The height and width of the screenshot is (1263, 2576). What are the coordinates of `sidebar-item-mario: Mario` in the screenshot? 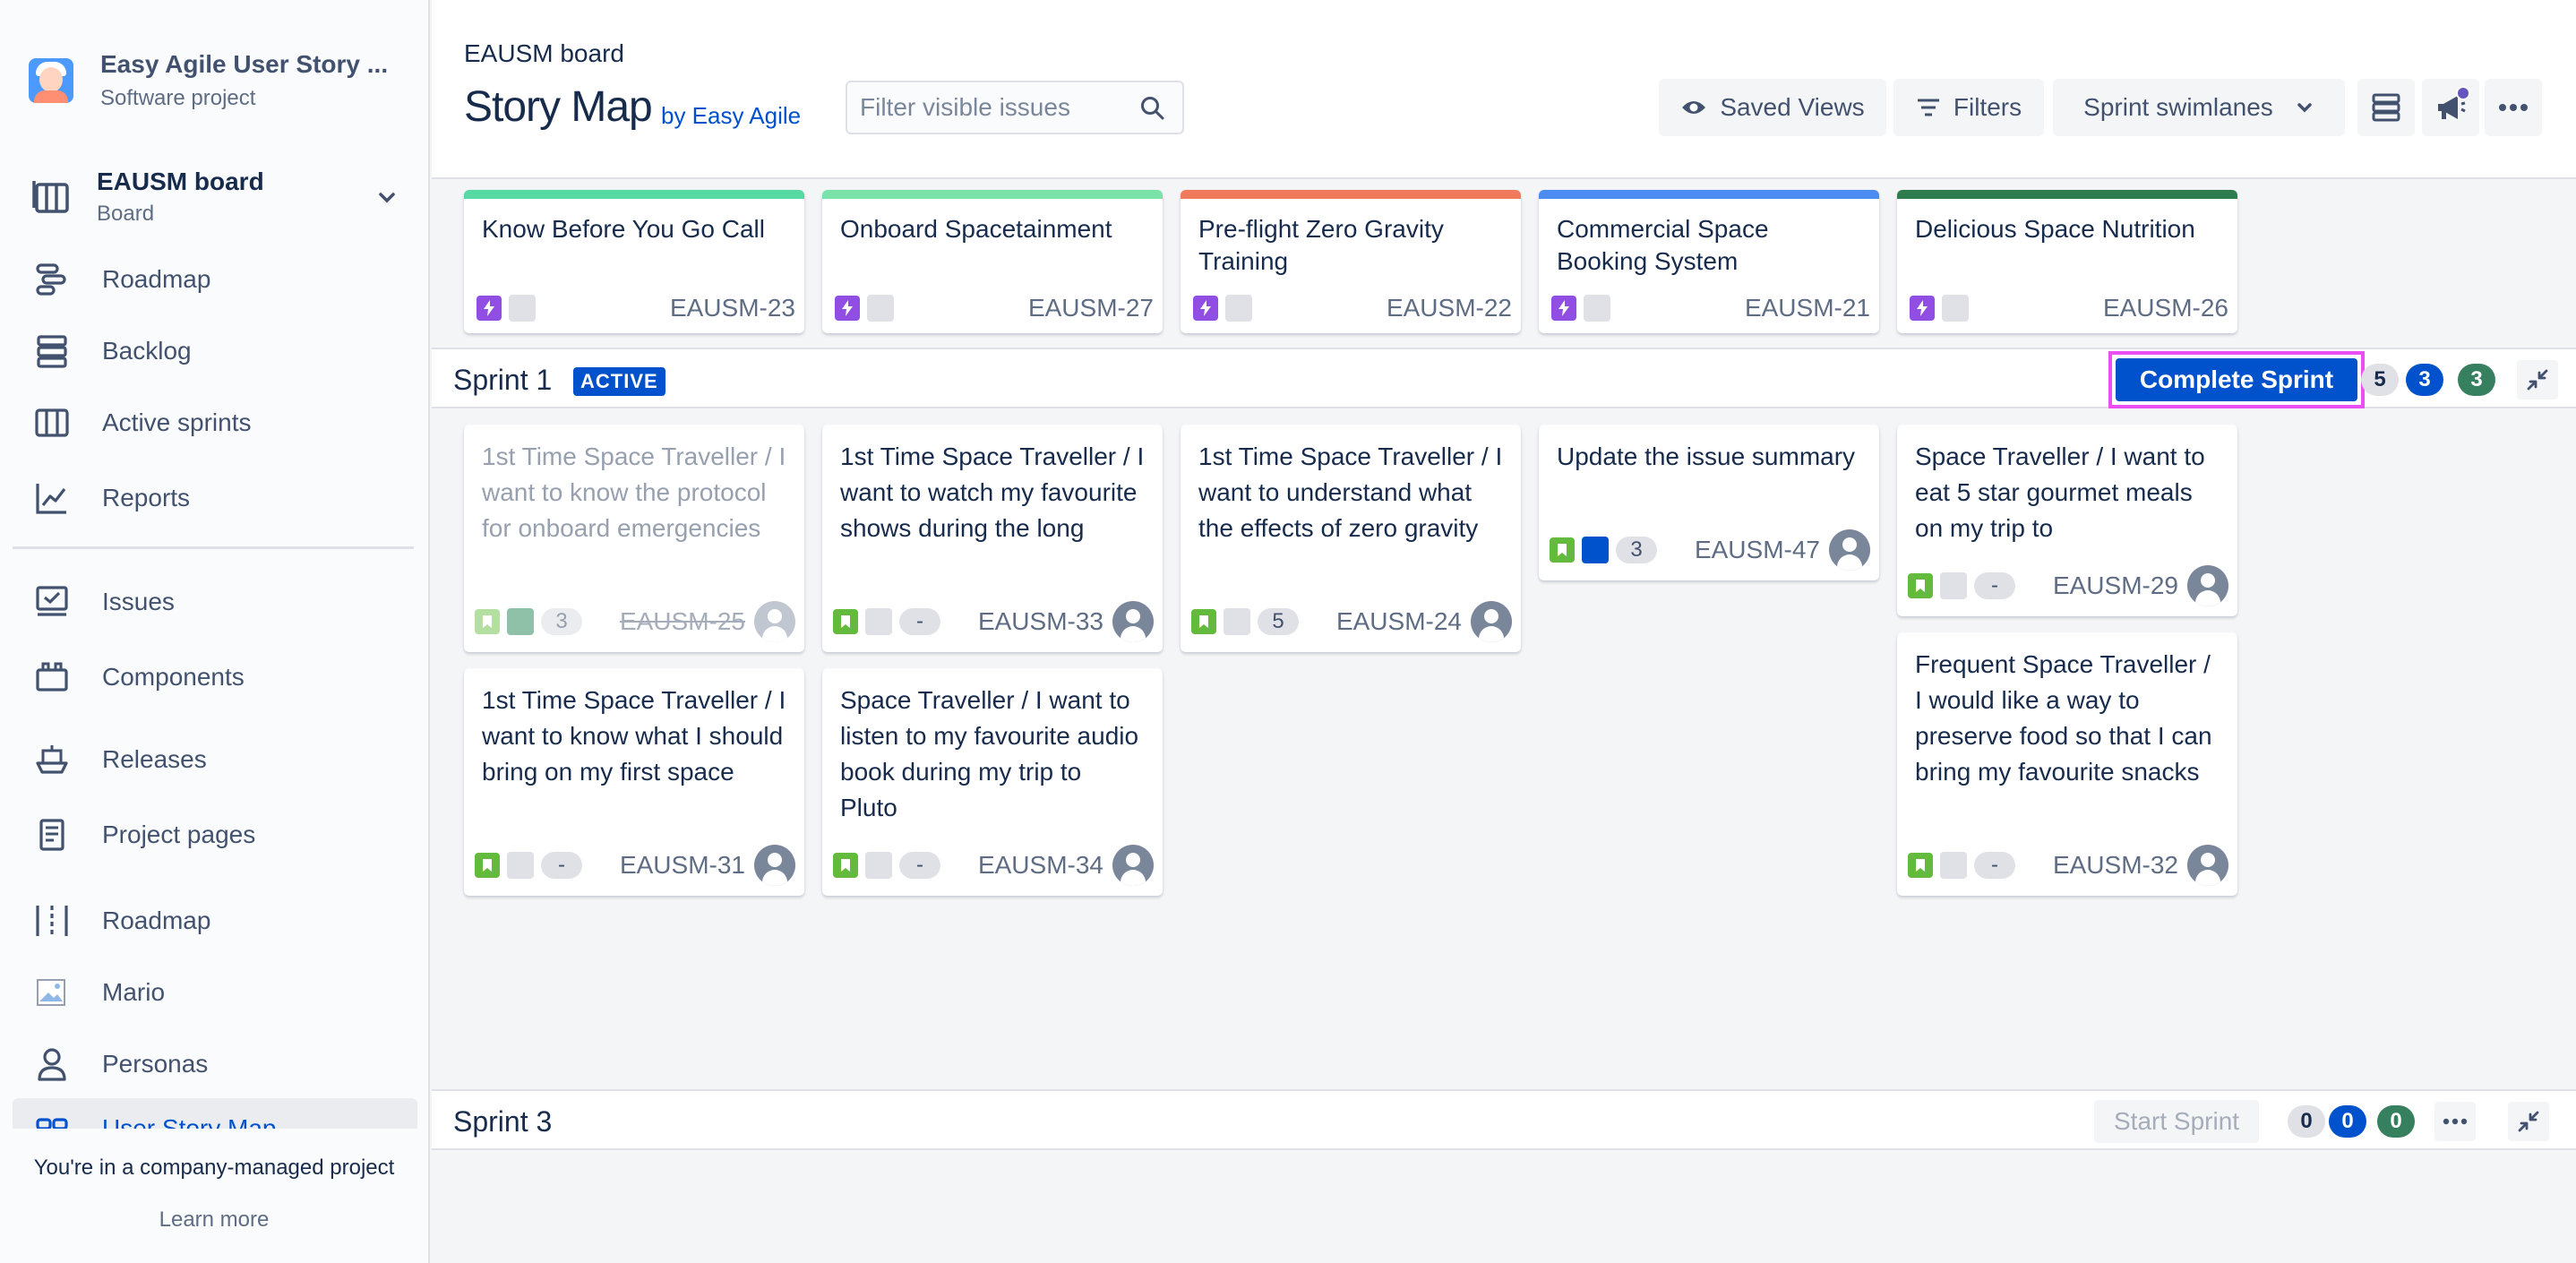 It's located at (215, 992).